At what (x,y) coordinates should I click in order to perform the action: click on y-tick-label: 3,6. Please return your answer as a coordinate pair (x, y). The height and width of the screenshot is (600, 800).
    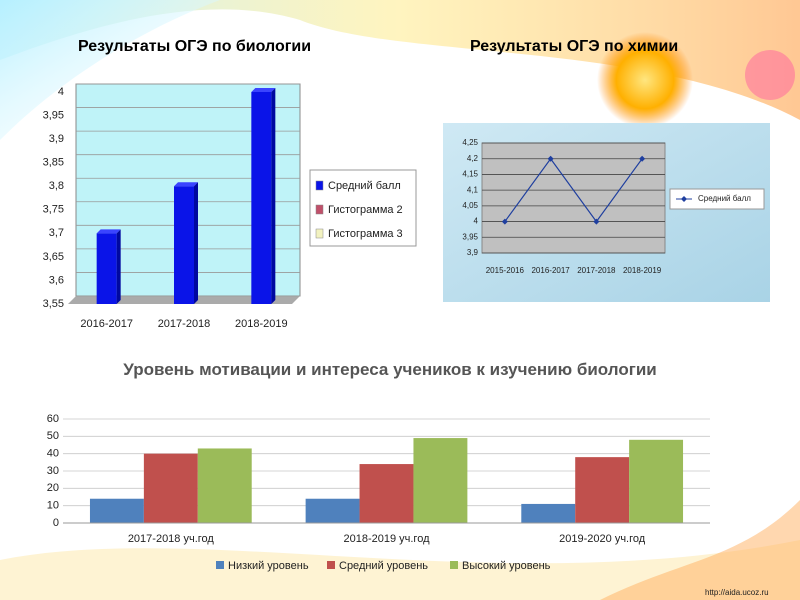
    Looking at the image, I should click on (56, 280).